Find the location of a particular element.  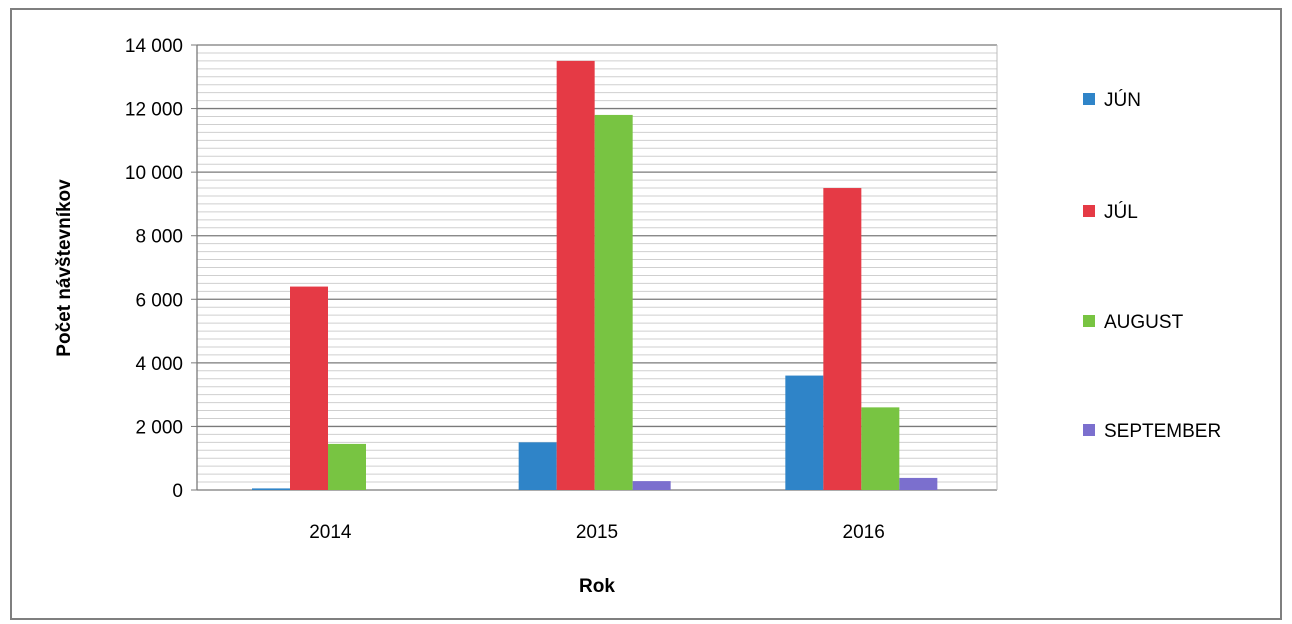

y-tick-labels: 0 2 000 4 000 6 000 8 000 10 000 12 000 14 000 is located at coordinates (154, 269).